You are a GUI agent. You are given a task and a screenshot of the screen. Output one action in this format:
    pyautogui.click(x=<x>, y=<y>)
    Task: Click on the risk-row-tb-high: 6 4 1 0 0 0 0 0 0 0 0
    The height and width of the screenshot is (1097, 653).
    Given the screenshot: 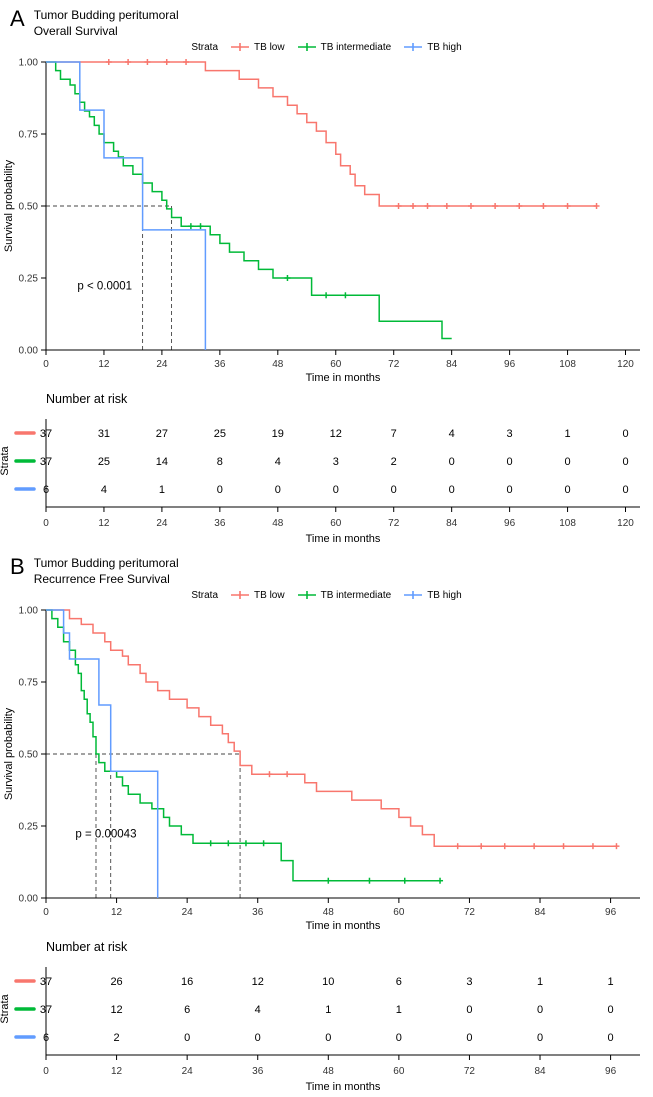 What is the action you would take?
    pyautogui.click(x=321, y=490)
    